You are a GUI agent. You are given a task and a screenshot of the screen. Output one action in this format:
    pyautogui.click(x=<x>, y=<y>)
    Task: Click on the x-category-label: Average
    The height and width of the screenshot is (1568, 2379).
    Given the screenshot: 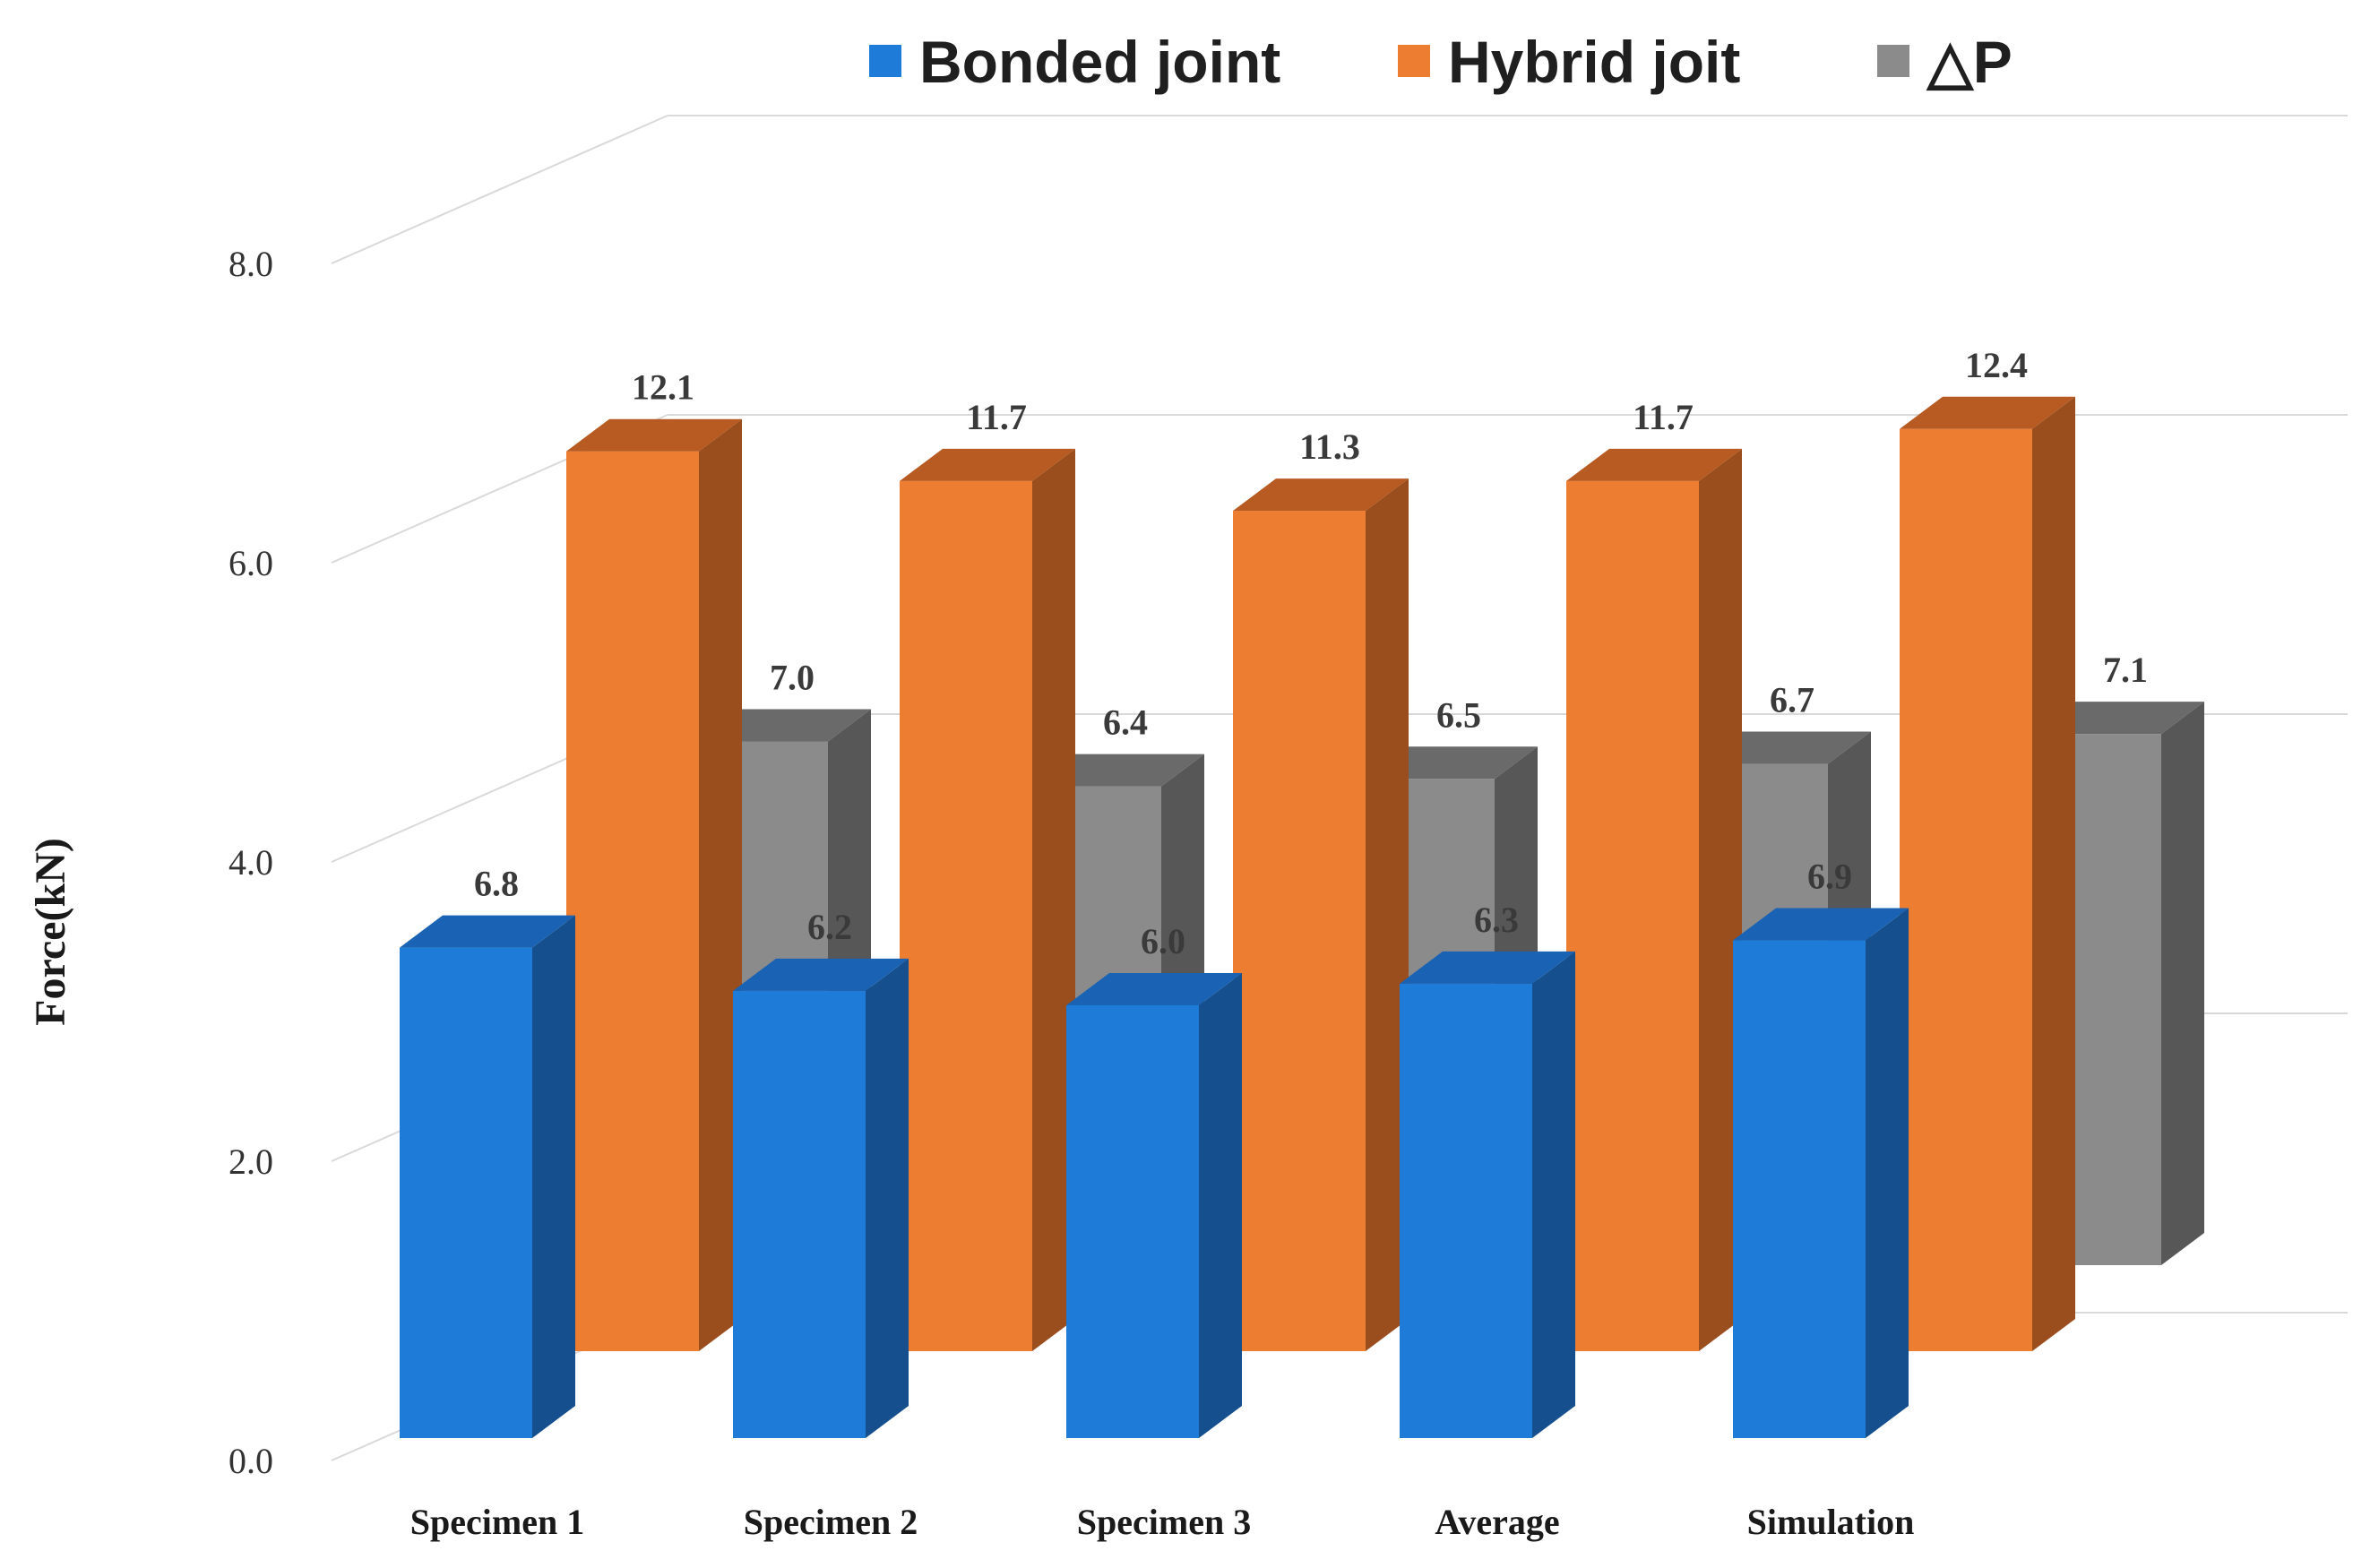 What is the action you would take?
    pyautogui.click(x=1497, y=1522)
    